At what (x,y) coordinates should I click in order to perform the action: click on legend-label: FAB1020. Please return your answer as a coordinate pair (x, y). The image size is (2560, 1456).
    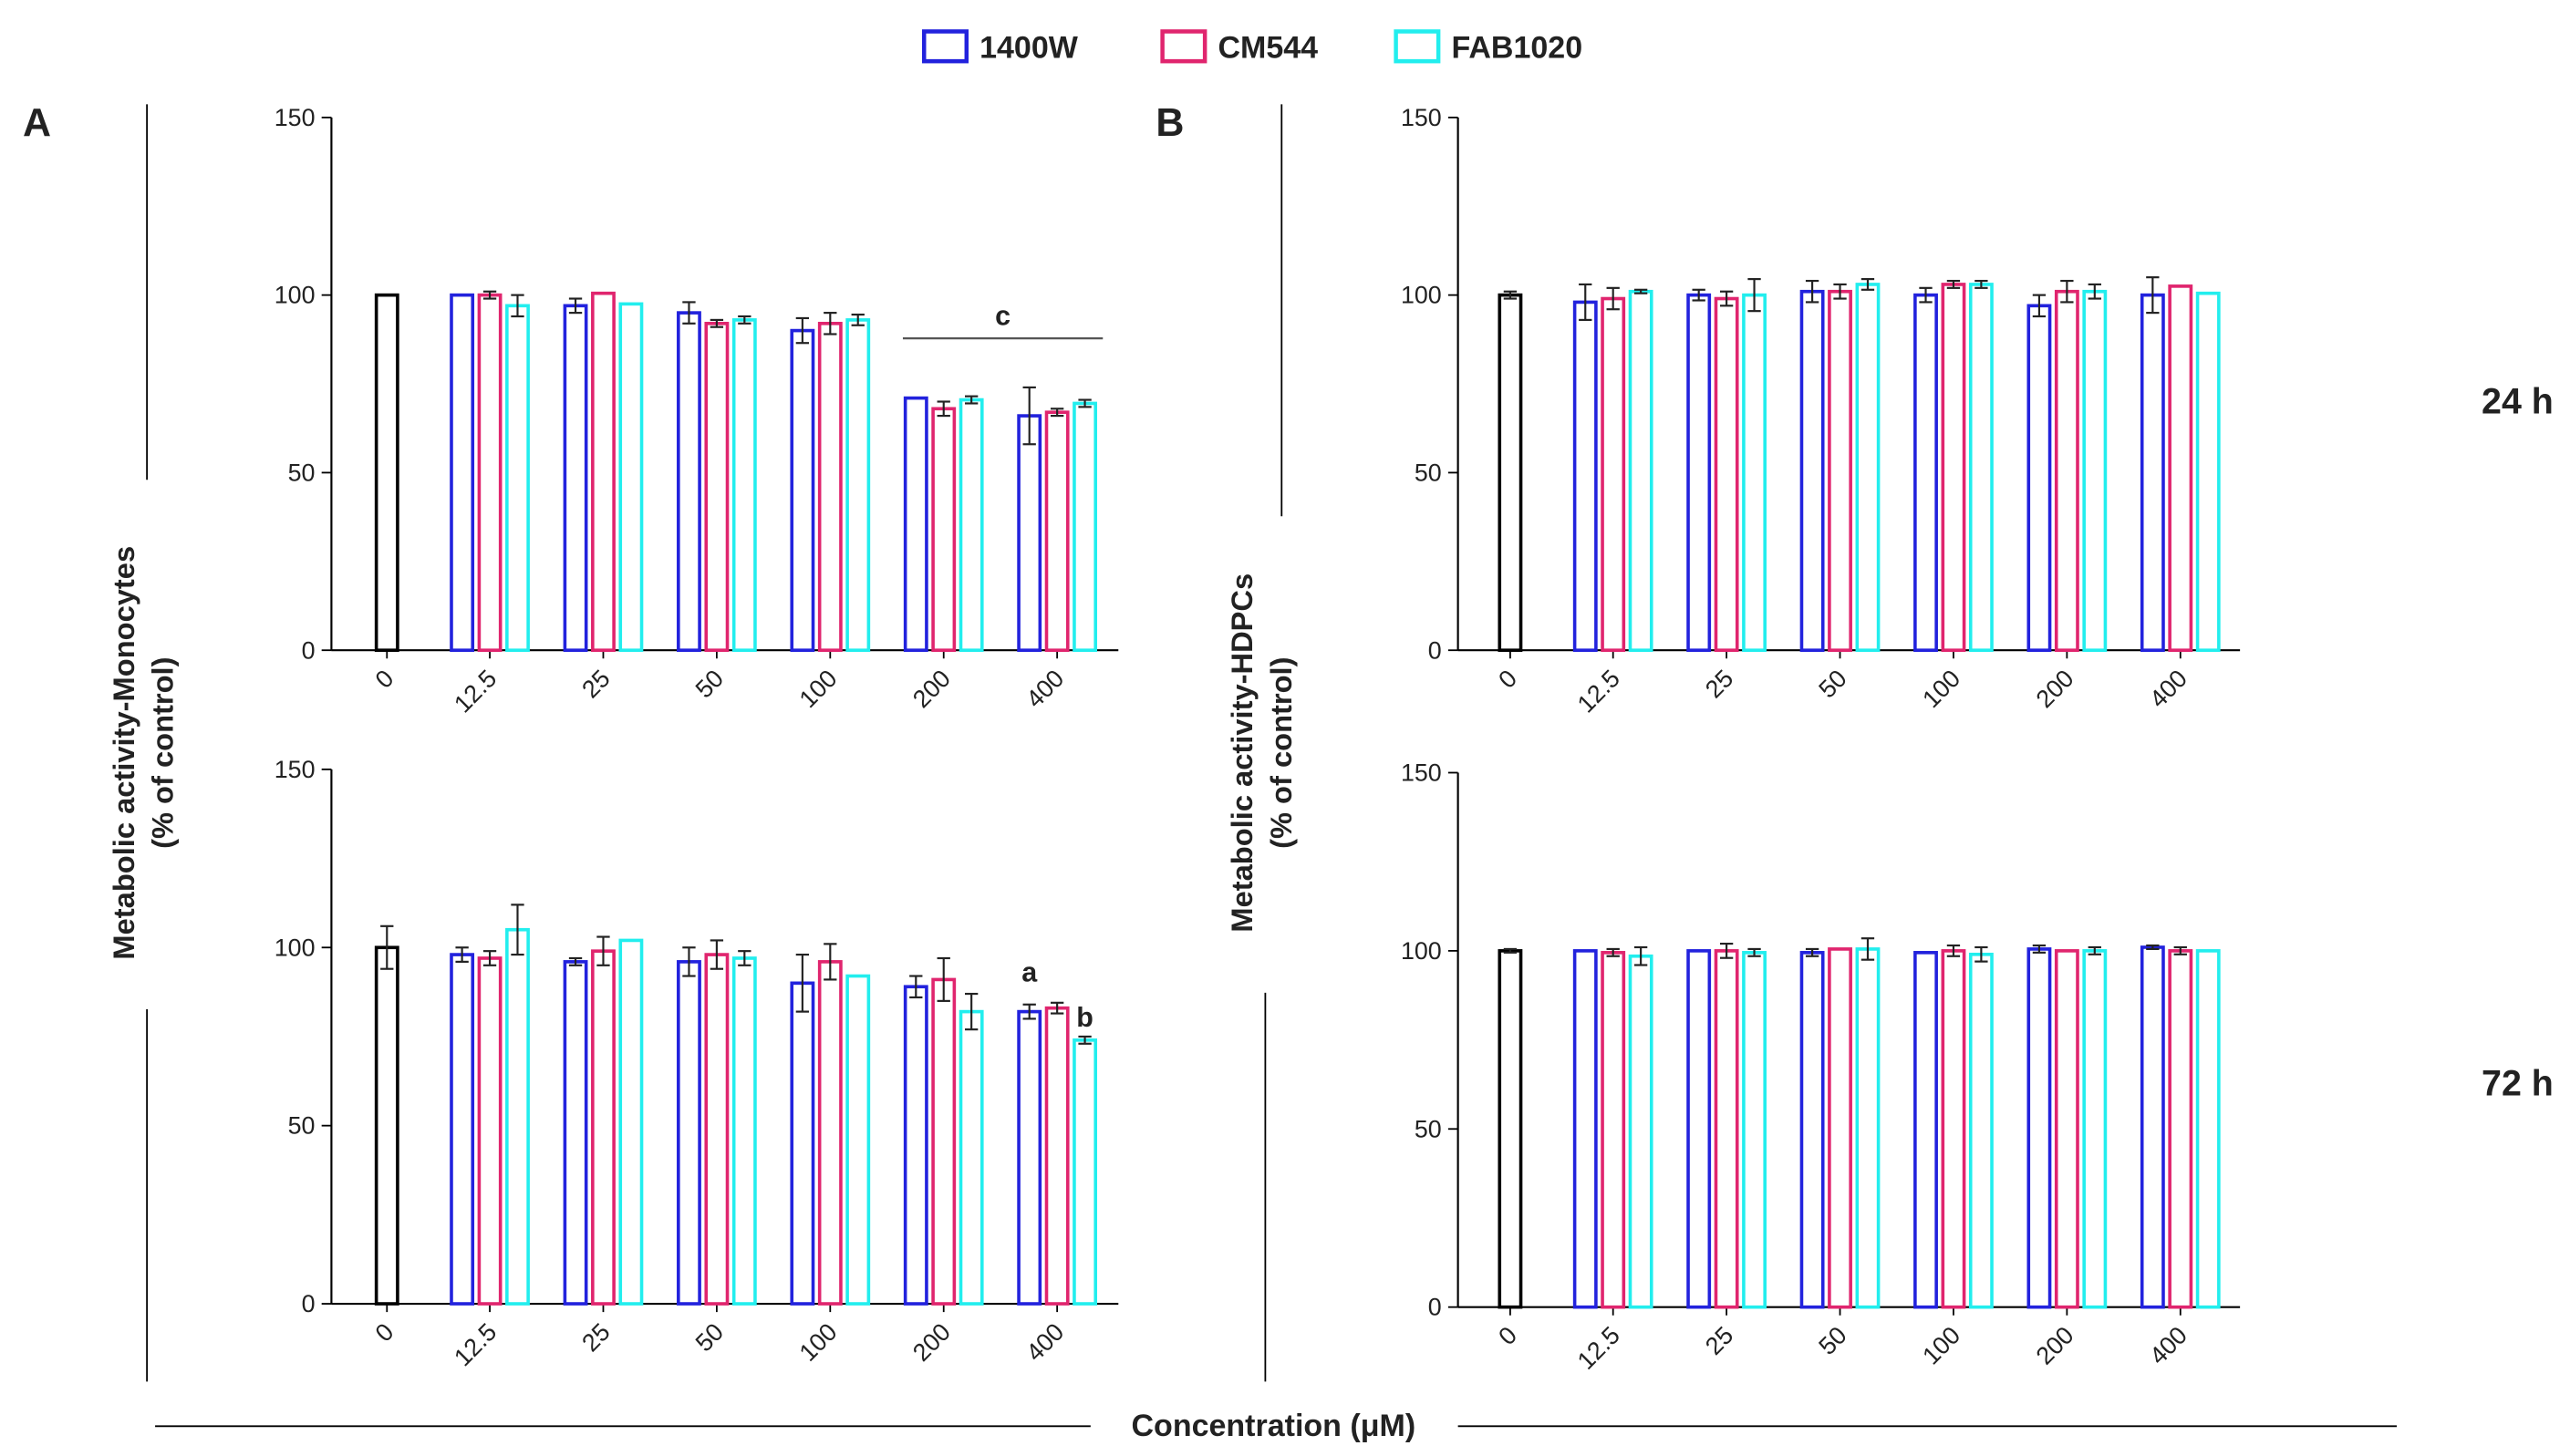
    Looking at the image, I should click on (1516, 47).